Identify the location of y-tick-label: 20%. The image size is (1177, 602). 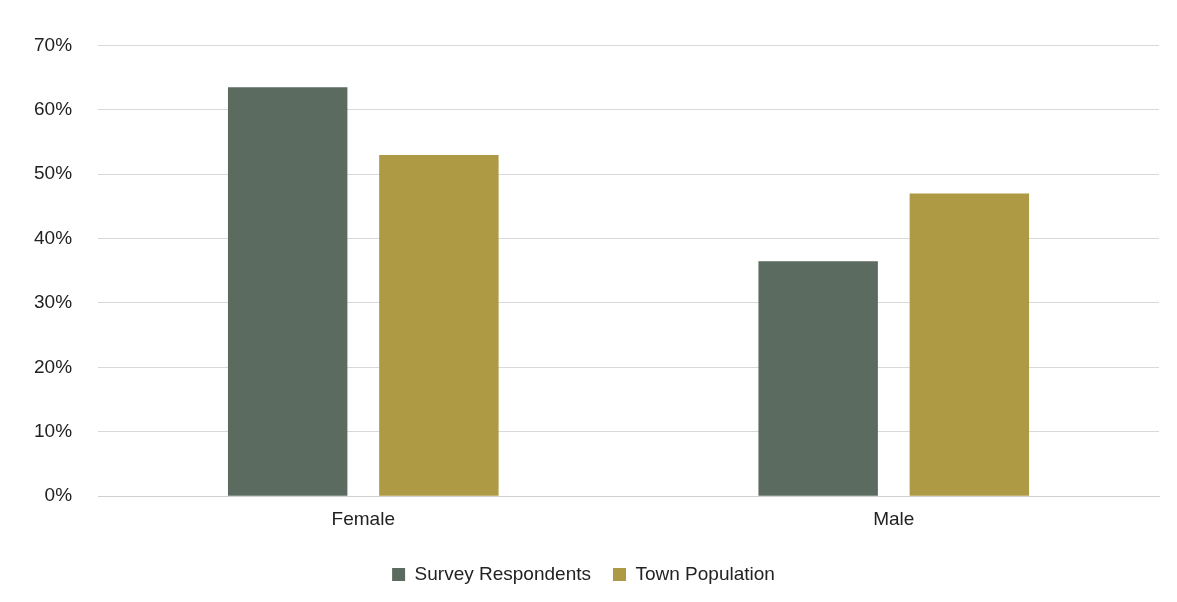
(53, 366).